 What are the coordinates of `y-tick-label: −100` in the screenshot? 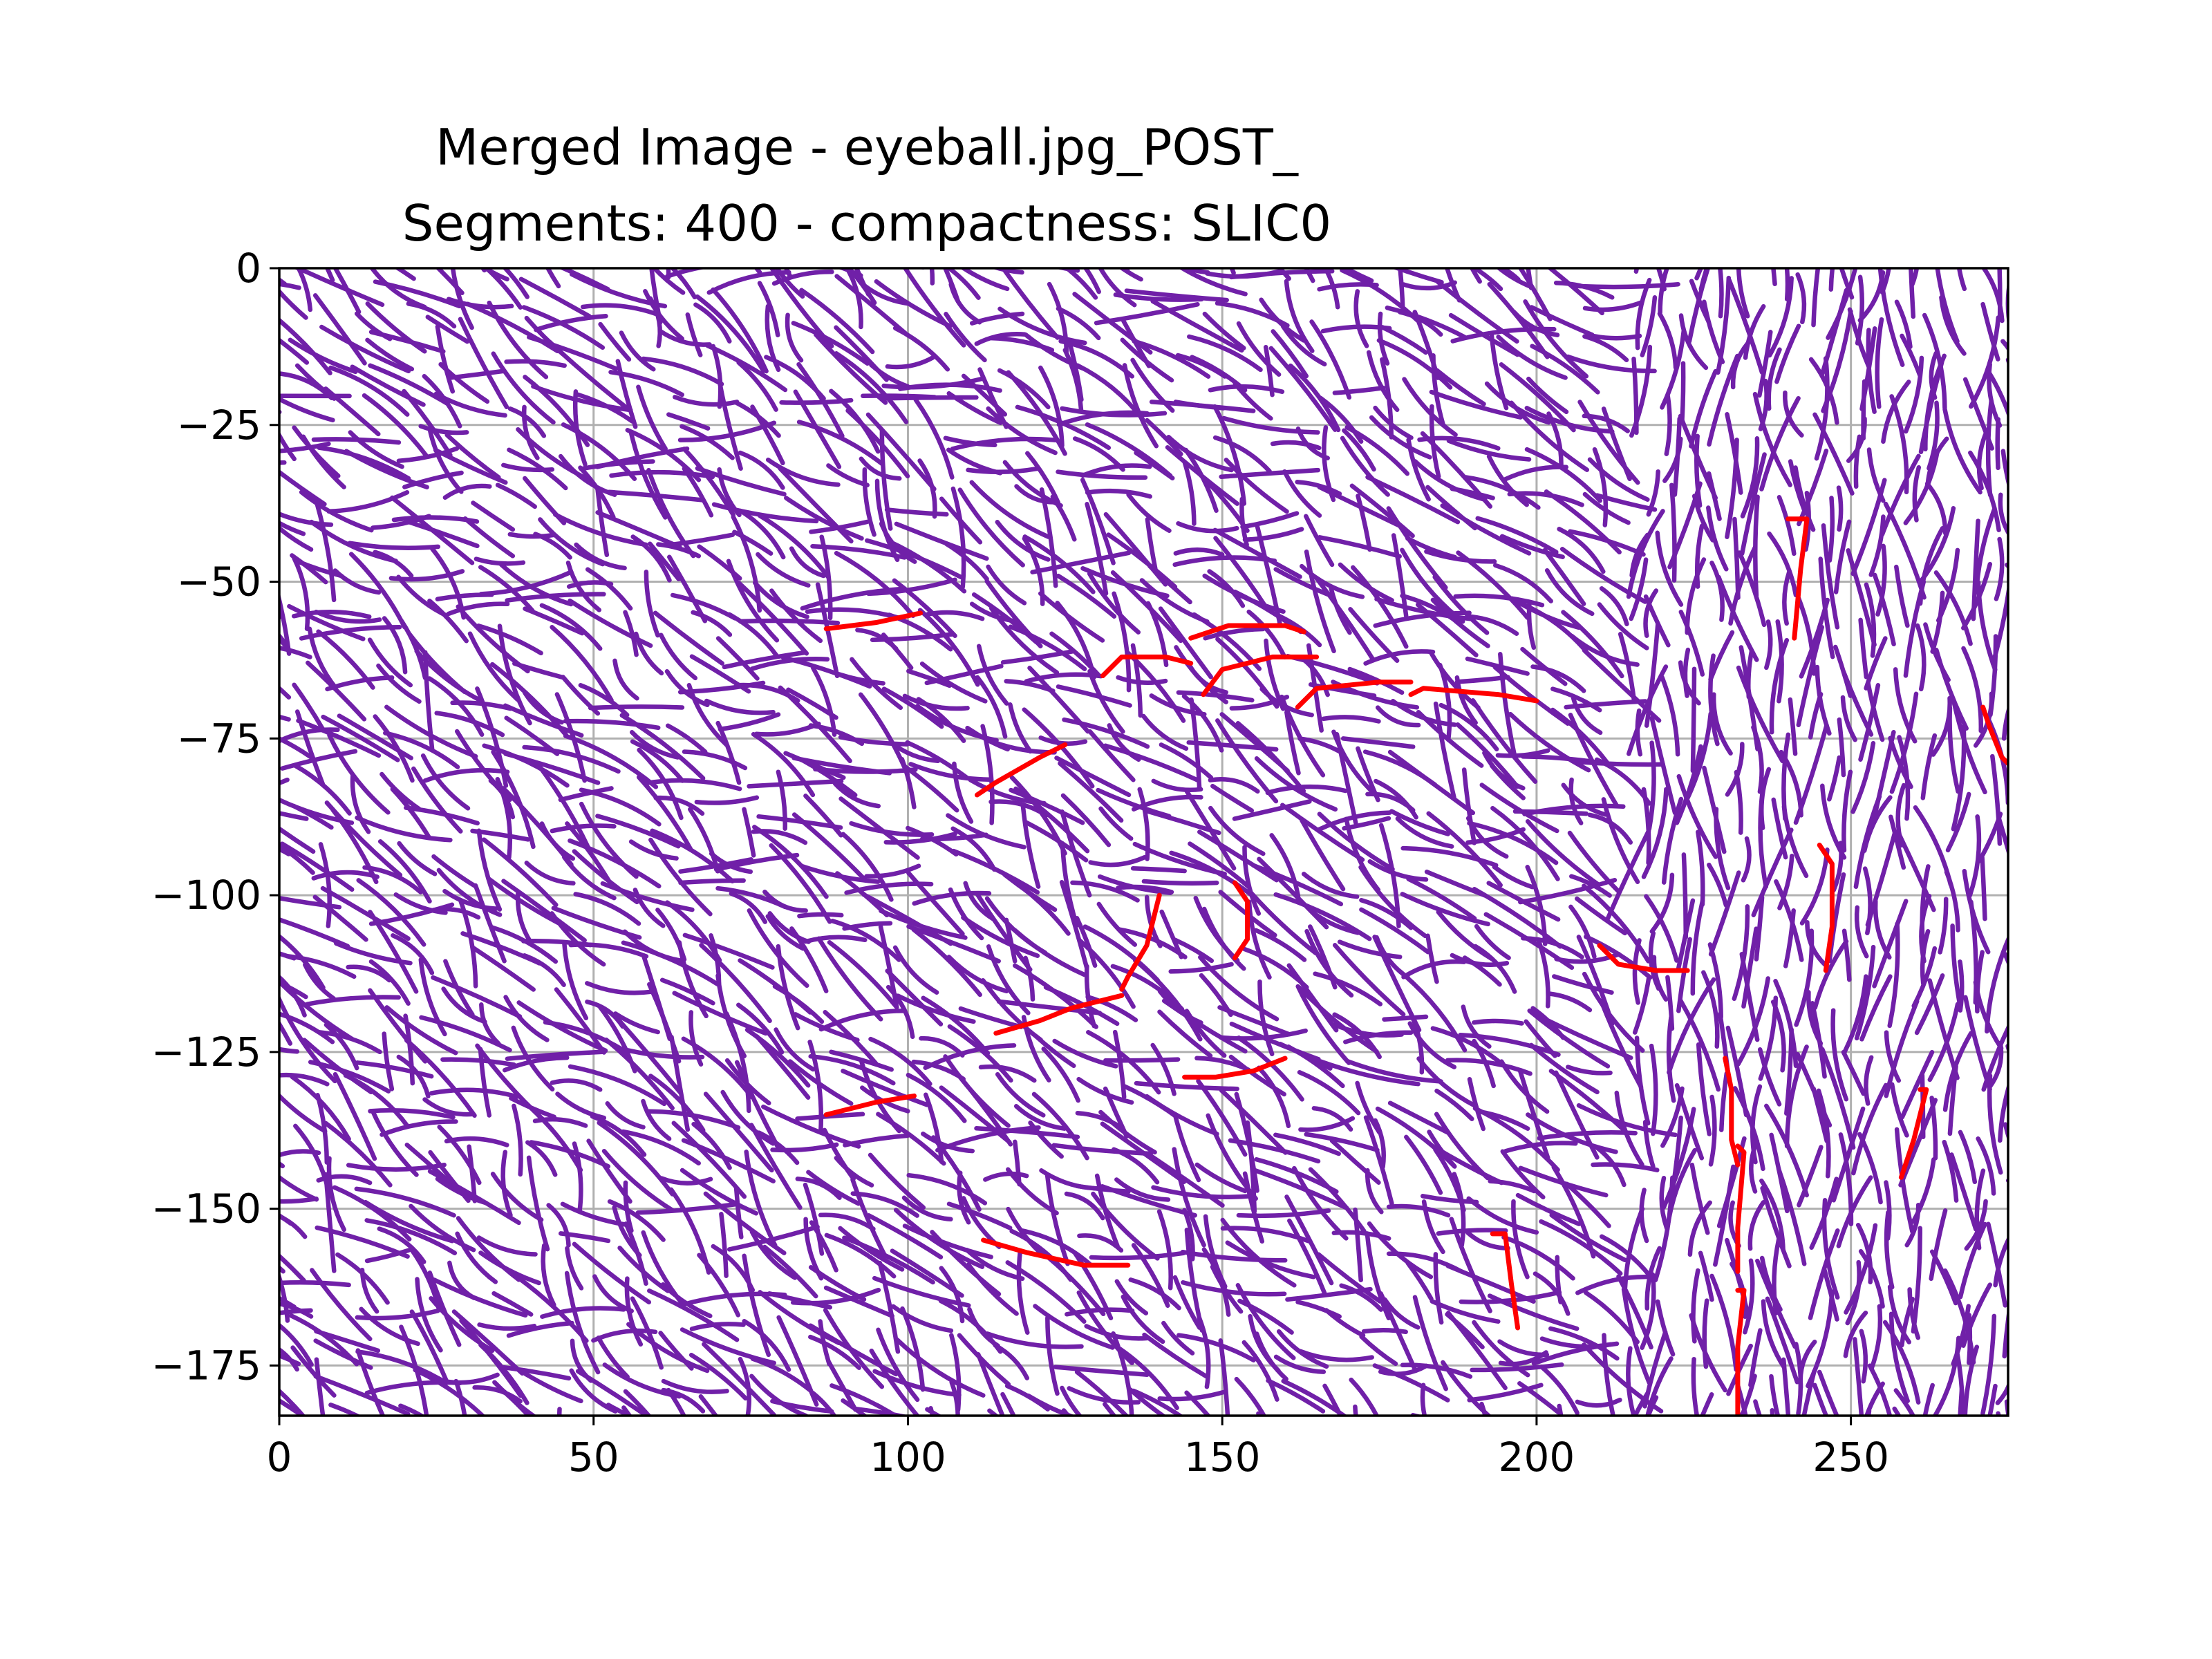 It's located at (206, 896).